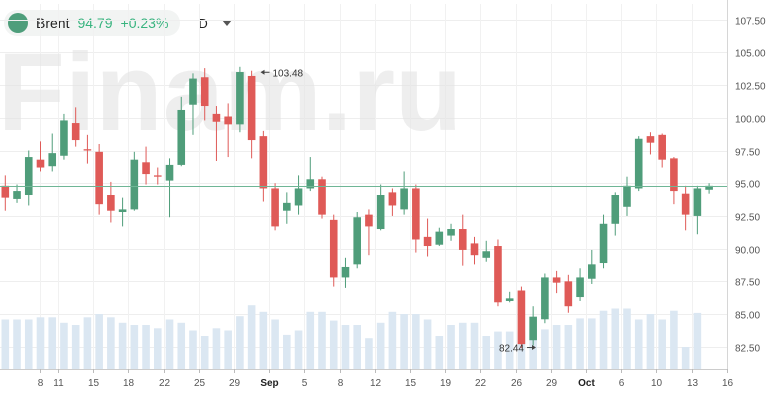  What do you see at coordinates (750, 54) in the screenshot?
I see `y-tick-label: 105.00` at bounding box center [750, 54].